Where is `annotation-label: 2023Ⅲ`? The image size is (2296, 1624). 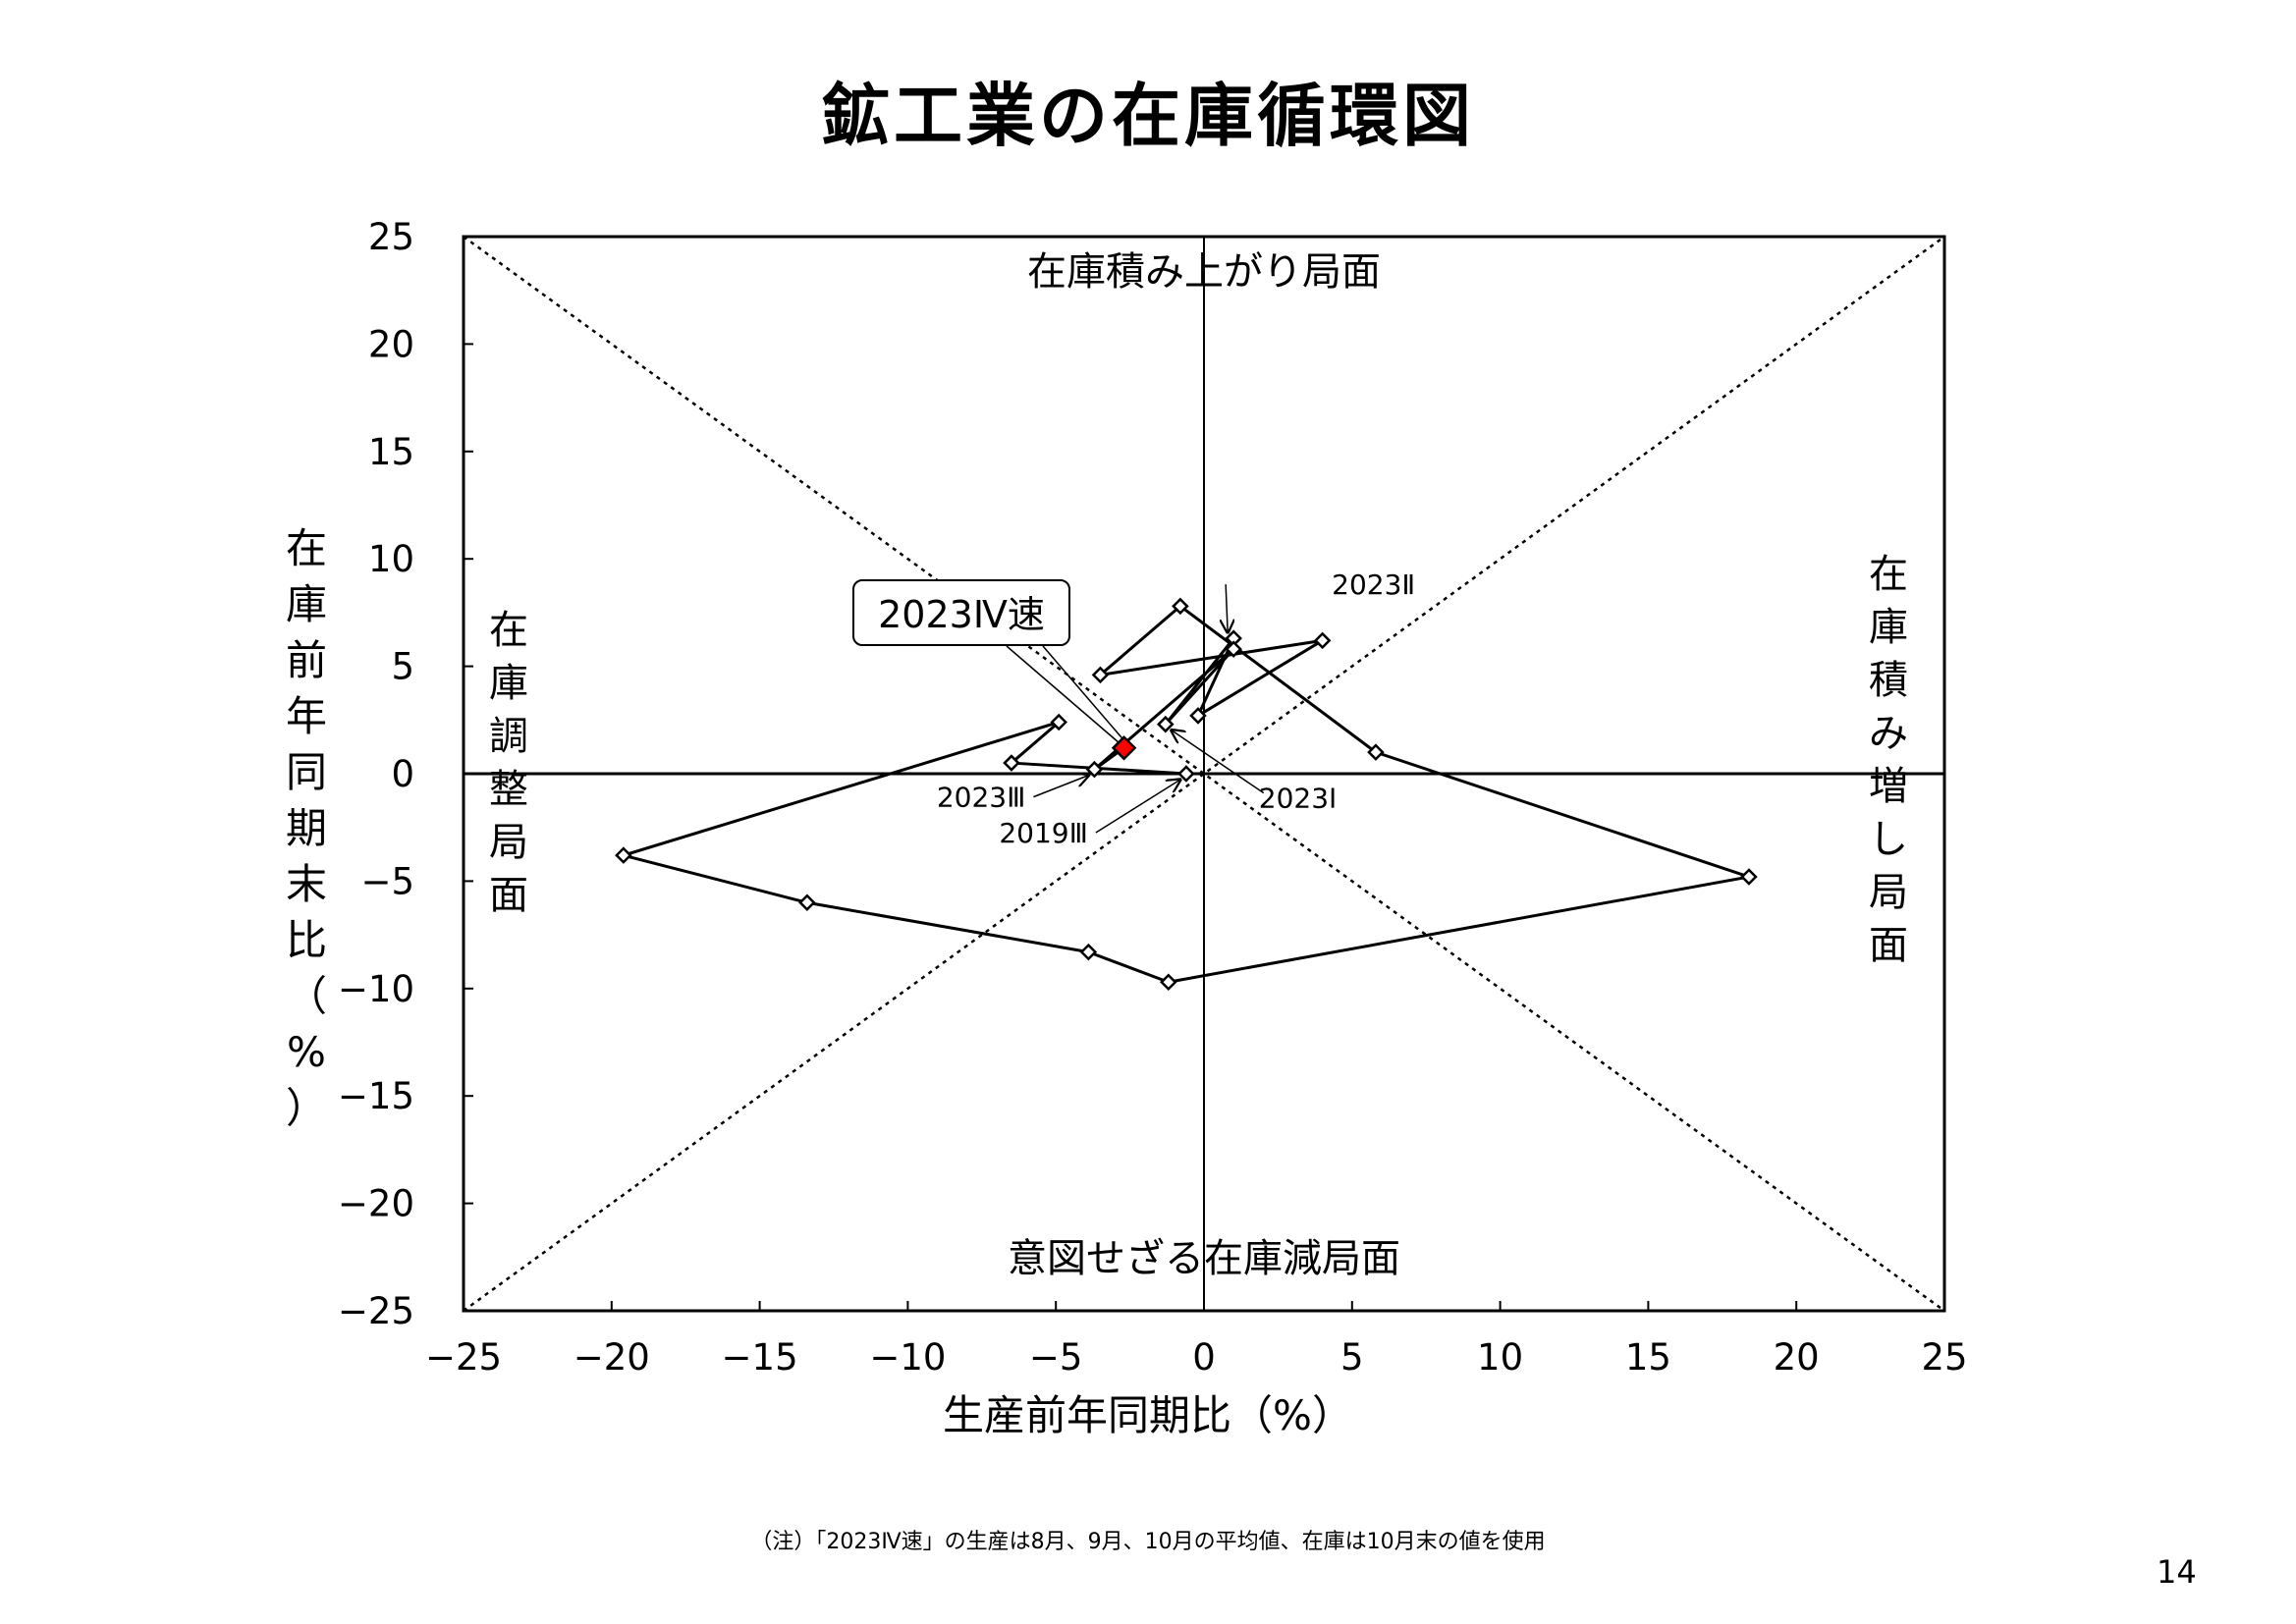 annotation-label: 2023Ⅲ is located at coordinates (981, 798).